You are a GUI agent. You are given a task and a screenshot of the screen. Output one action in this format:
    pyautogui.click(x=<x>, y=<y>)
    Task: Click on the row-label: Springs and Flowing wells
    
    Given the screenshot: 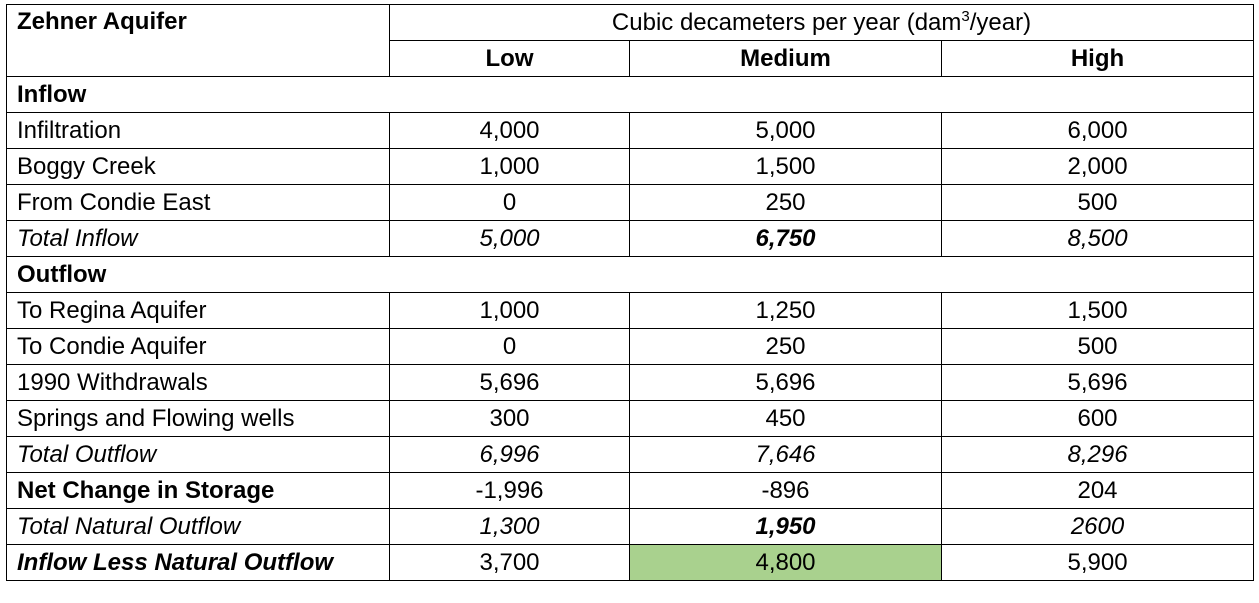 What is the action you would take?
    pyautogui.click(x=198, y=418)
    